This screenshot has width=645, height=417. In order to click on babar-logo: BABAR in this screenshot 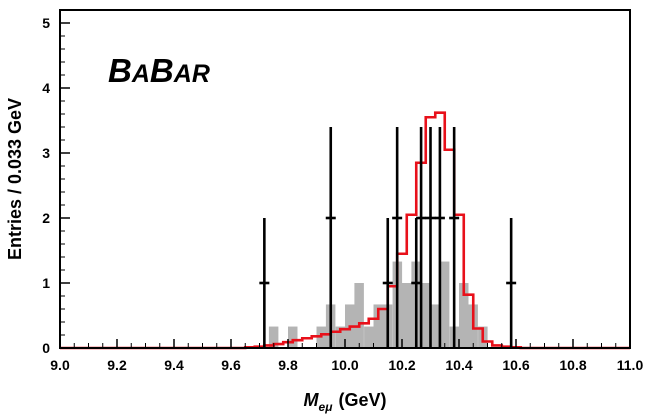, I will do `click(159, 70)`.